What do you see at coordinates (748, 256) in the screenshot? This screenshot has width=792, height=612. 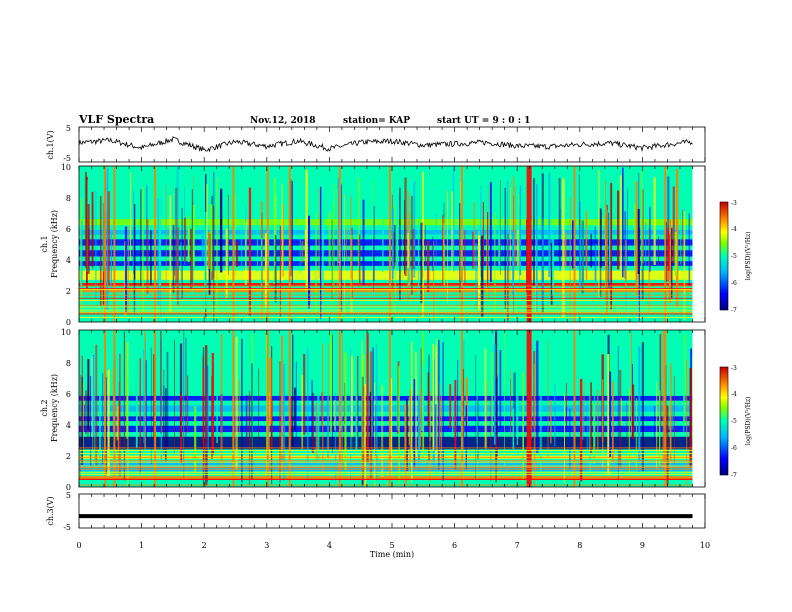 I see `cb1-label: log(PSD)(V²/Hz)` at bounding box center [748, 256].